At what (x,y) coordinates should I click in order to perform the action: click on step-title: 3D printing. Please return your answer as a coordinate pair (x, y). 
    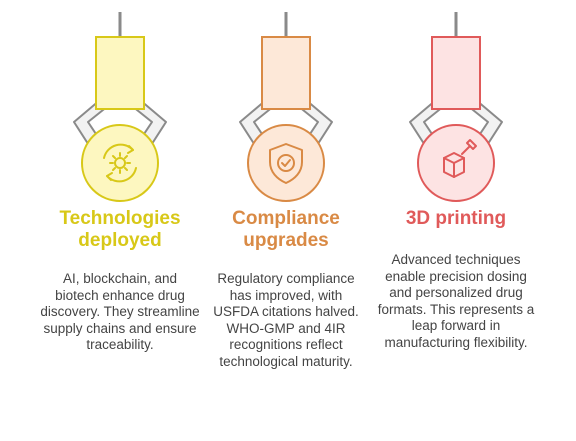
    Looking at the image, I should click on (456, 219).